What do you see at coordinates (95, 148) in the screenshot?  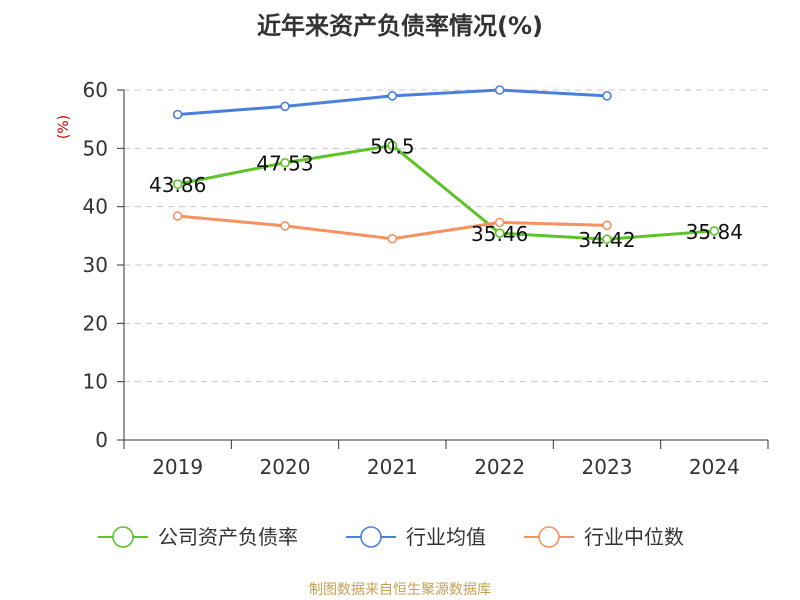 I see `y-tick-label: 50` at bounding box center [95, 148].